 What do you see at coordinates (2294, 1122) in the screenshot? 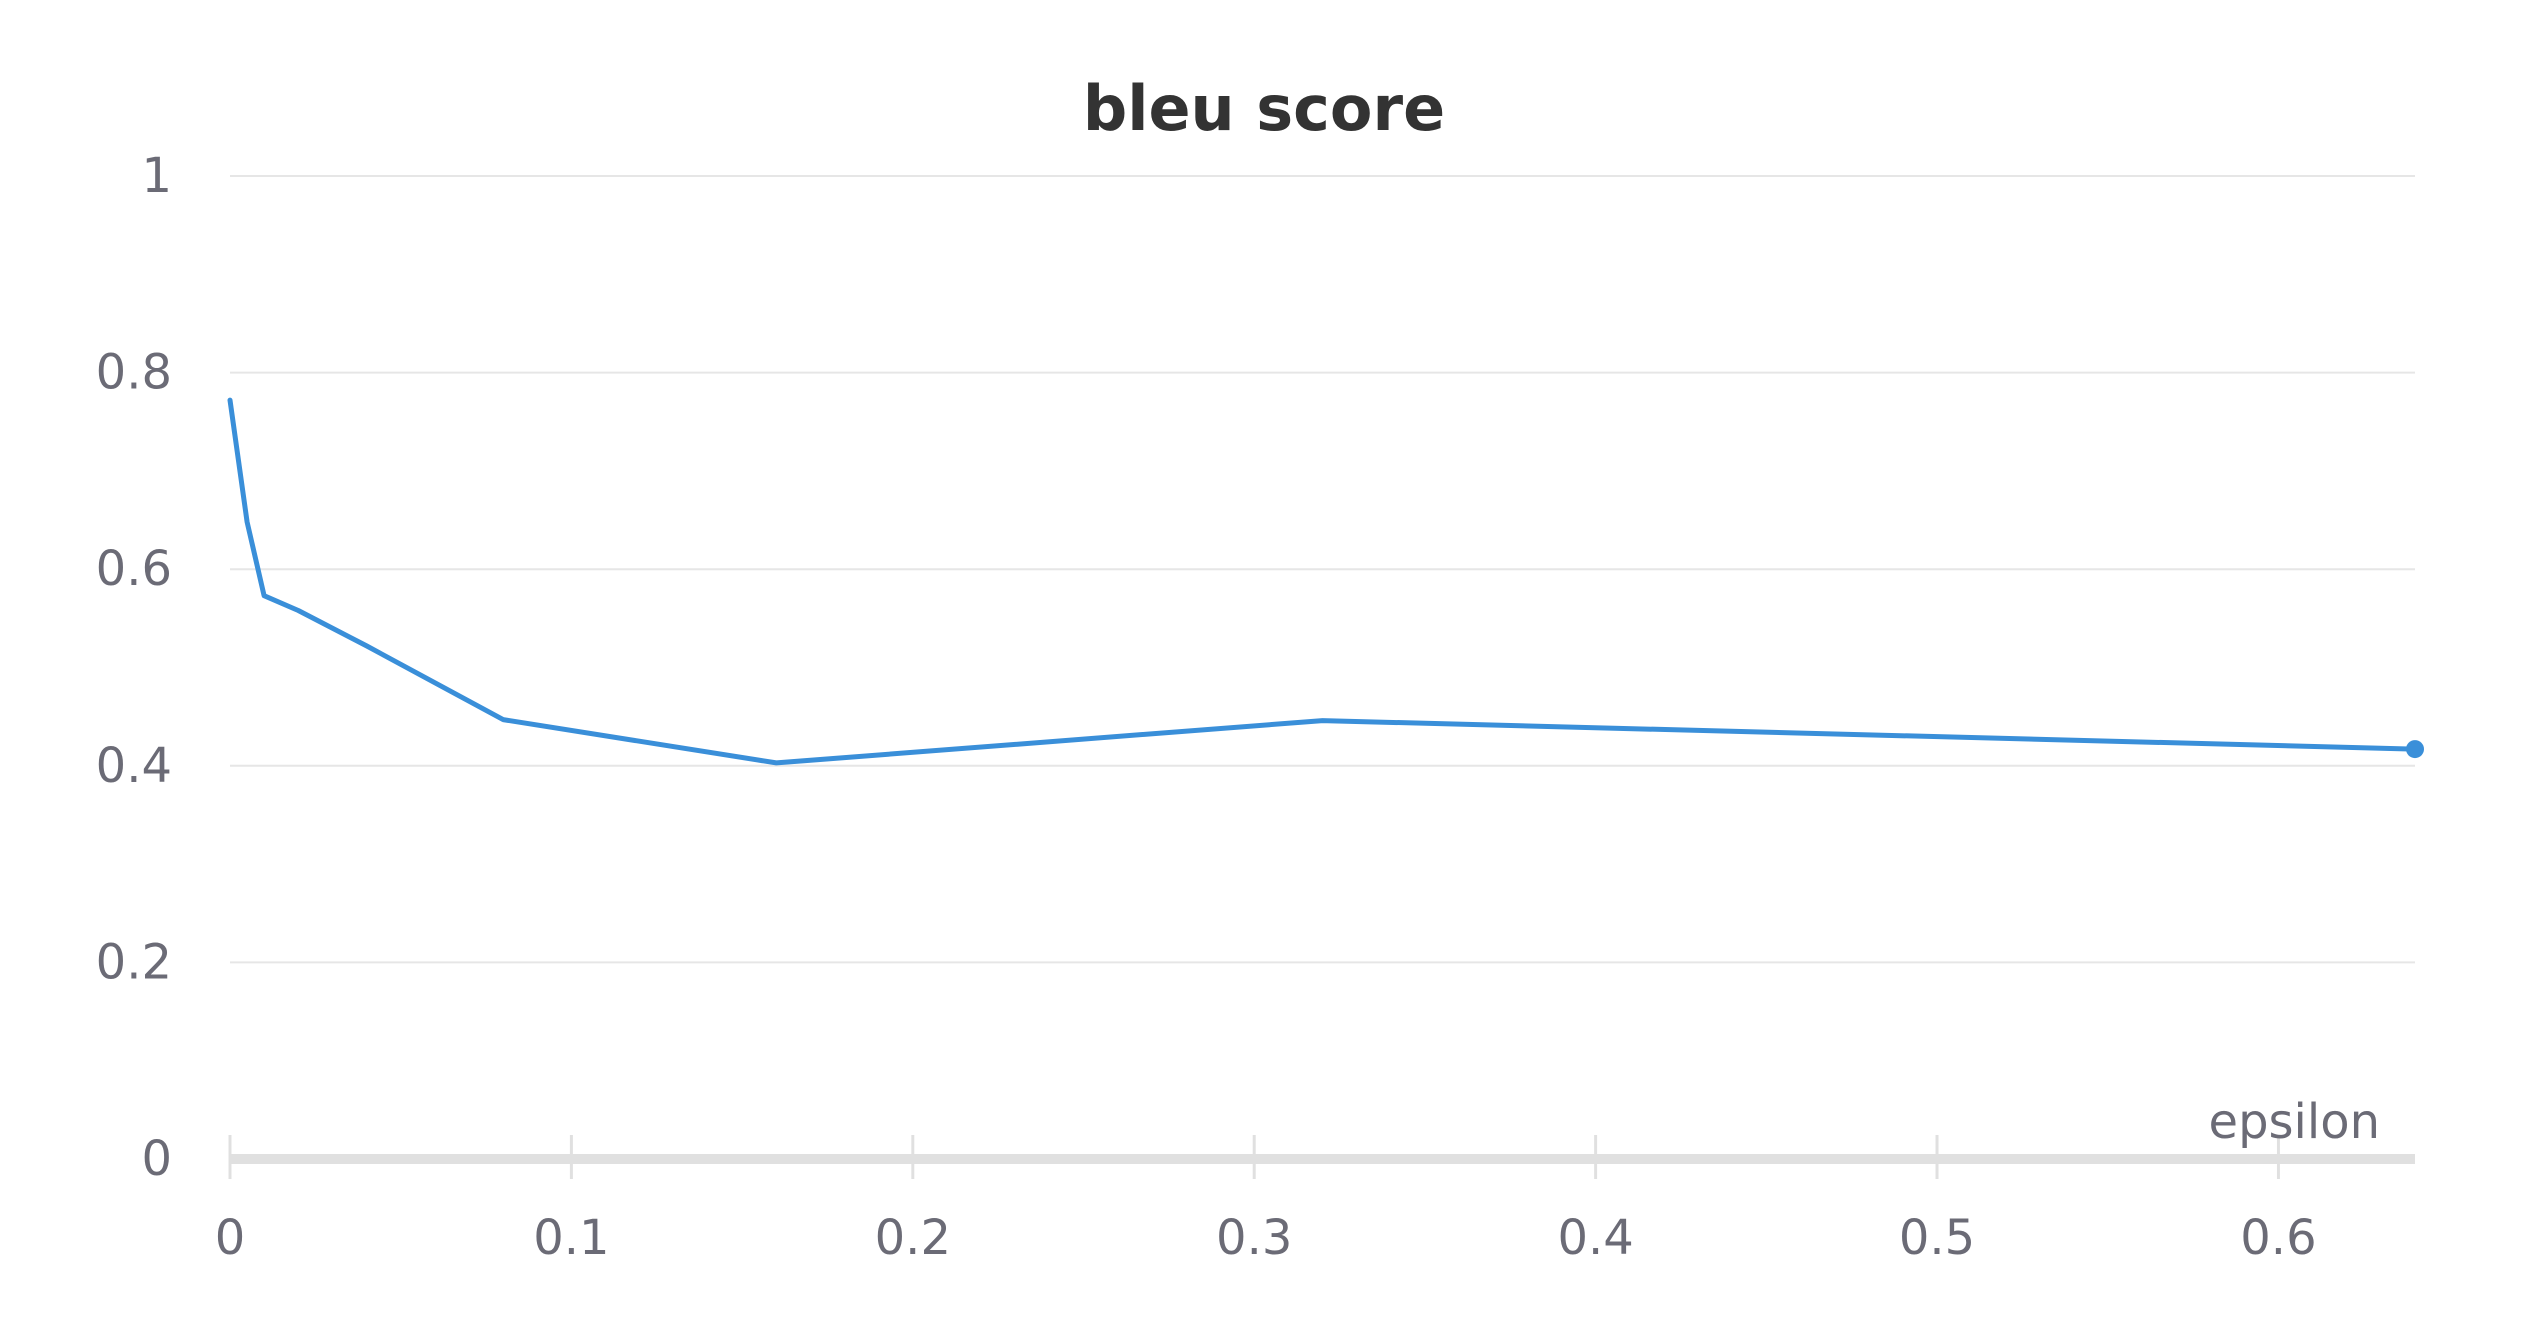
I see `x-axis-label: epsilon` at bounding box center [2294, 1122].